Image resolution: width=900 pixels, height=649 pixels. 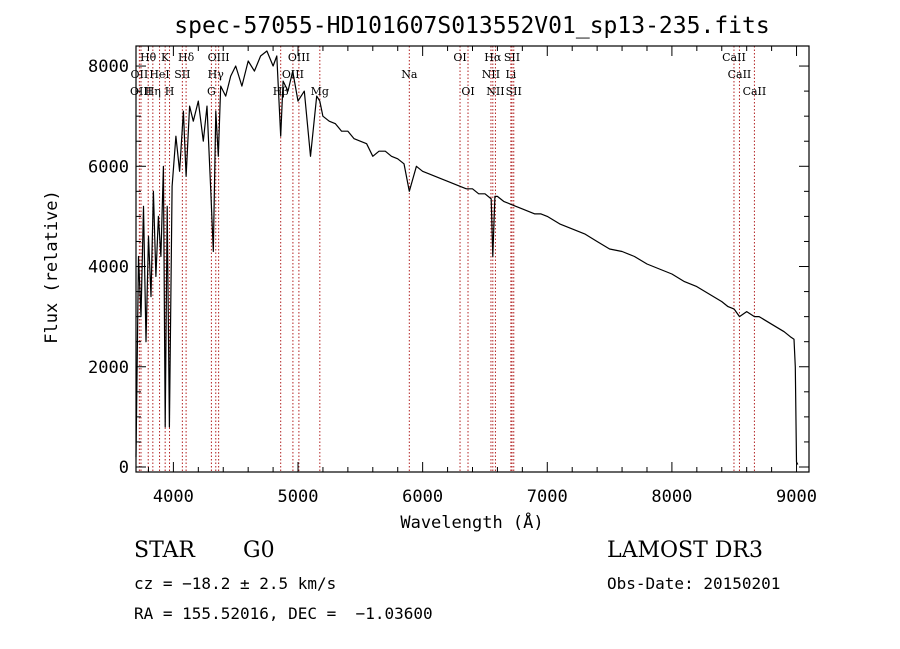 What do you see at coordinates (685, 550) in the screenshot?
I see `survey-name: LAMOST DR3` at bounding box center [685, 550].